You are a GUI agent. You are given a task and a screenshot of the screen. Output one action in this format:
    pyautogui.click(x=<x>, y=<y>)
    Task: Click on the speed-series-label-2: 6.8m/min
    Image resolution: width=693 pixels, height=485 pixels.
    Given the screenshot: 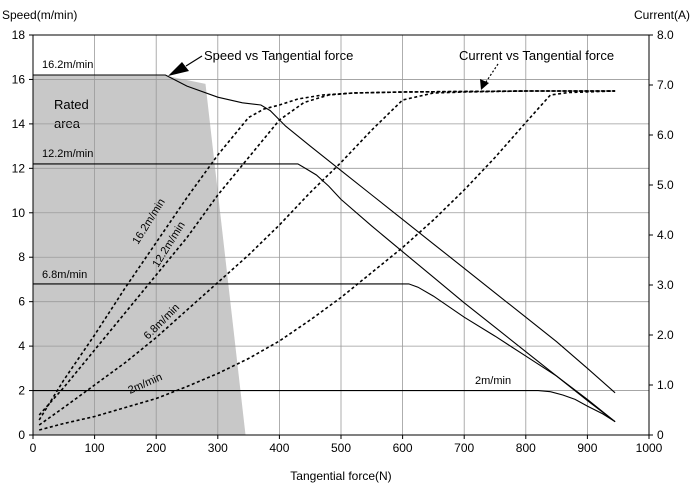 What is the action you would take?
    pyautogui.click(x=64, y=275)
    